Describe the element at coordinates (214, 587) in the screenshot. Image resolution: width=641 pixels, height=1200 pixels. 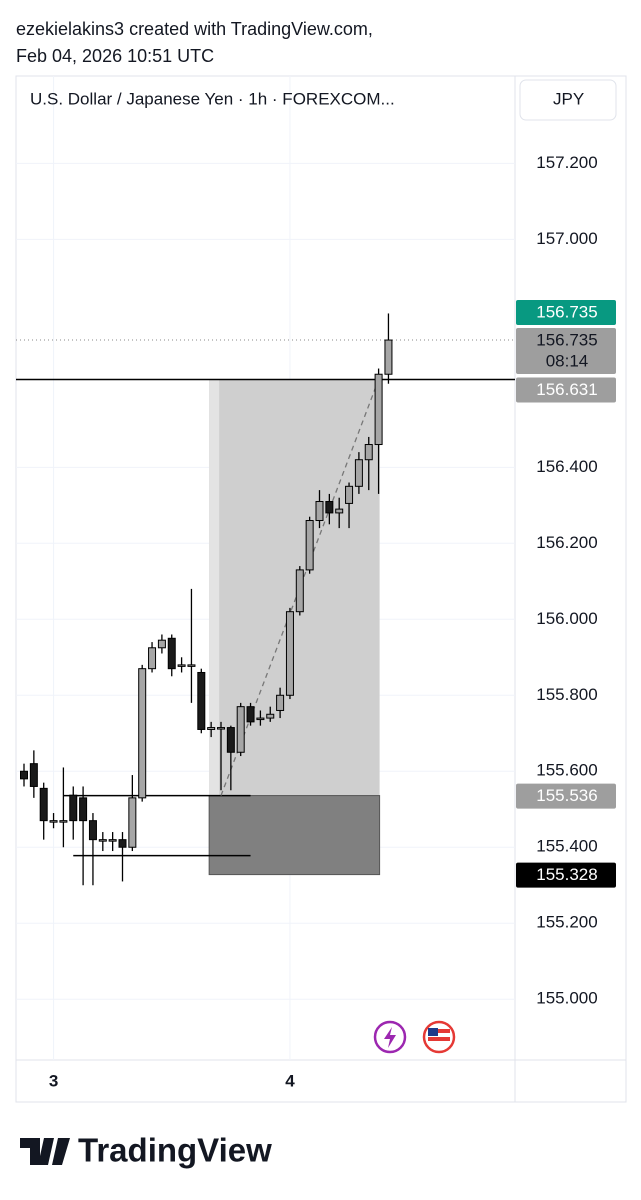
I see `target-zone-edge` at that location.